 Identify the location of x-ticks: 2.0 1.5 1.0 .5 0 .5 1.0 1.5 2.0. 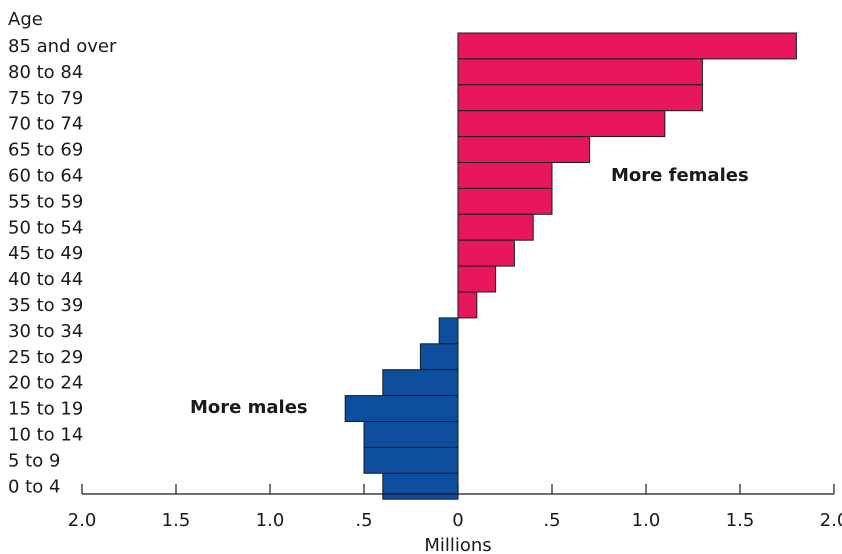
(455, 507).